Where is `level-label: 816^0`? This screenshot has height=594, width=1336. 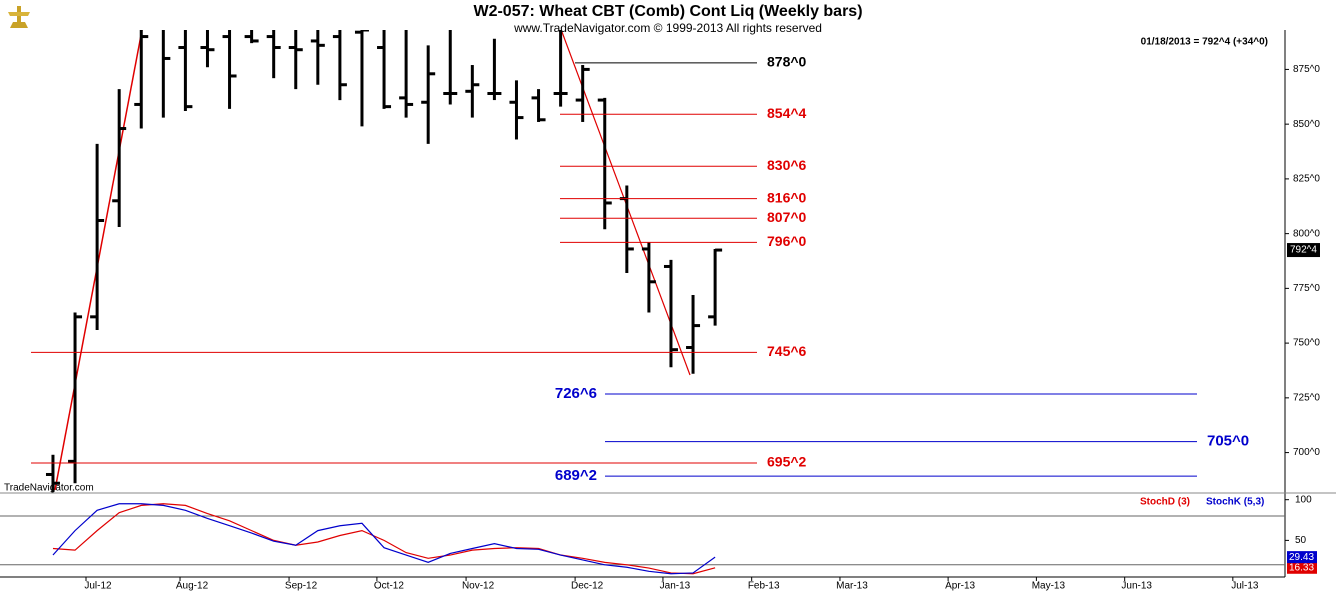
level-label: 816^0 is located at coordinates (787, 197).